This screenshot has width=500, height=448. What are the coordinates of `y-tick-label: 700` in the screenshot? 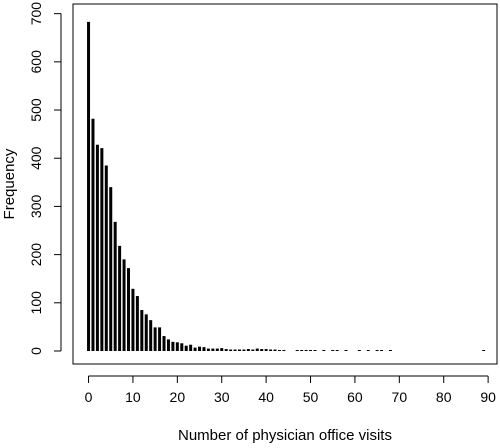 It's located at (36, 14).